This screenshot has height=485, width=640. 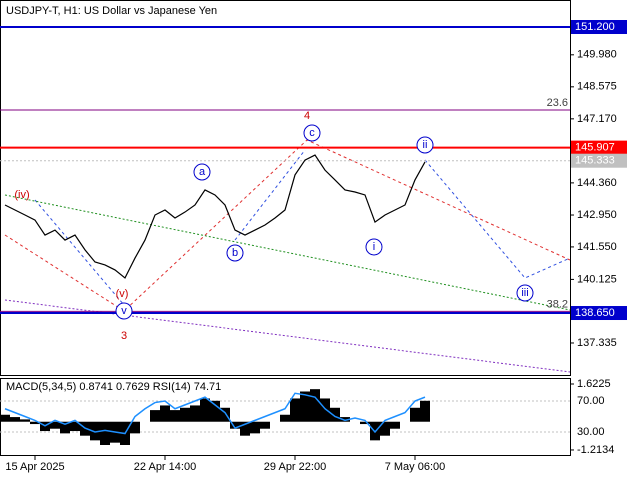 I want to click on wave-label: a, so click(x=202, y=172).